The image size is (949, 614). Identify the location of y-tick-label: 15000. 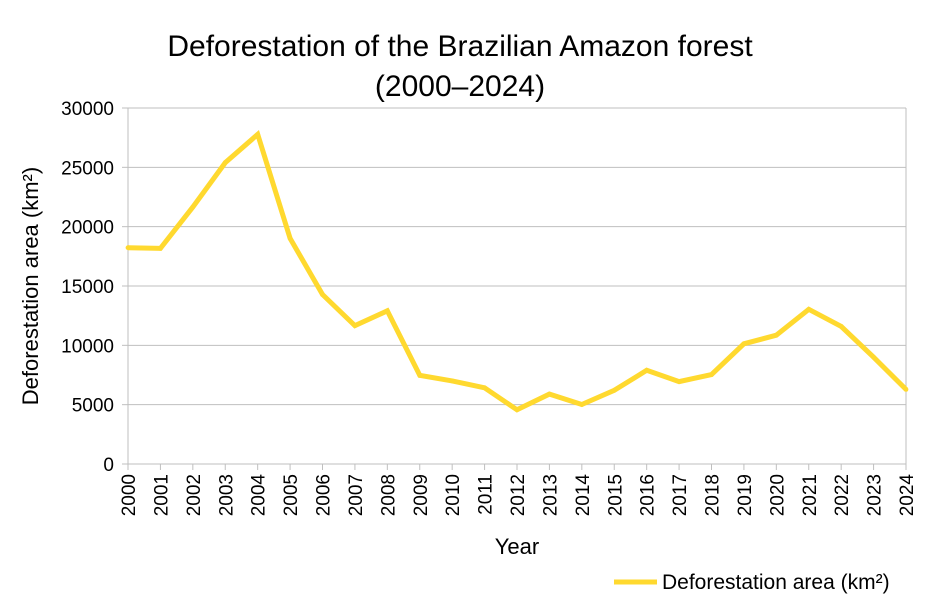
(87, 287).